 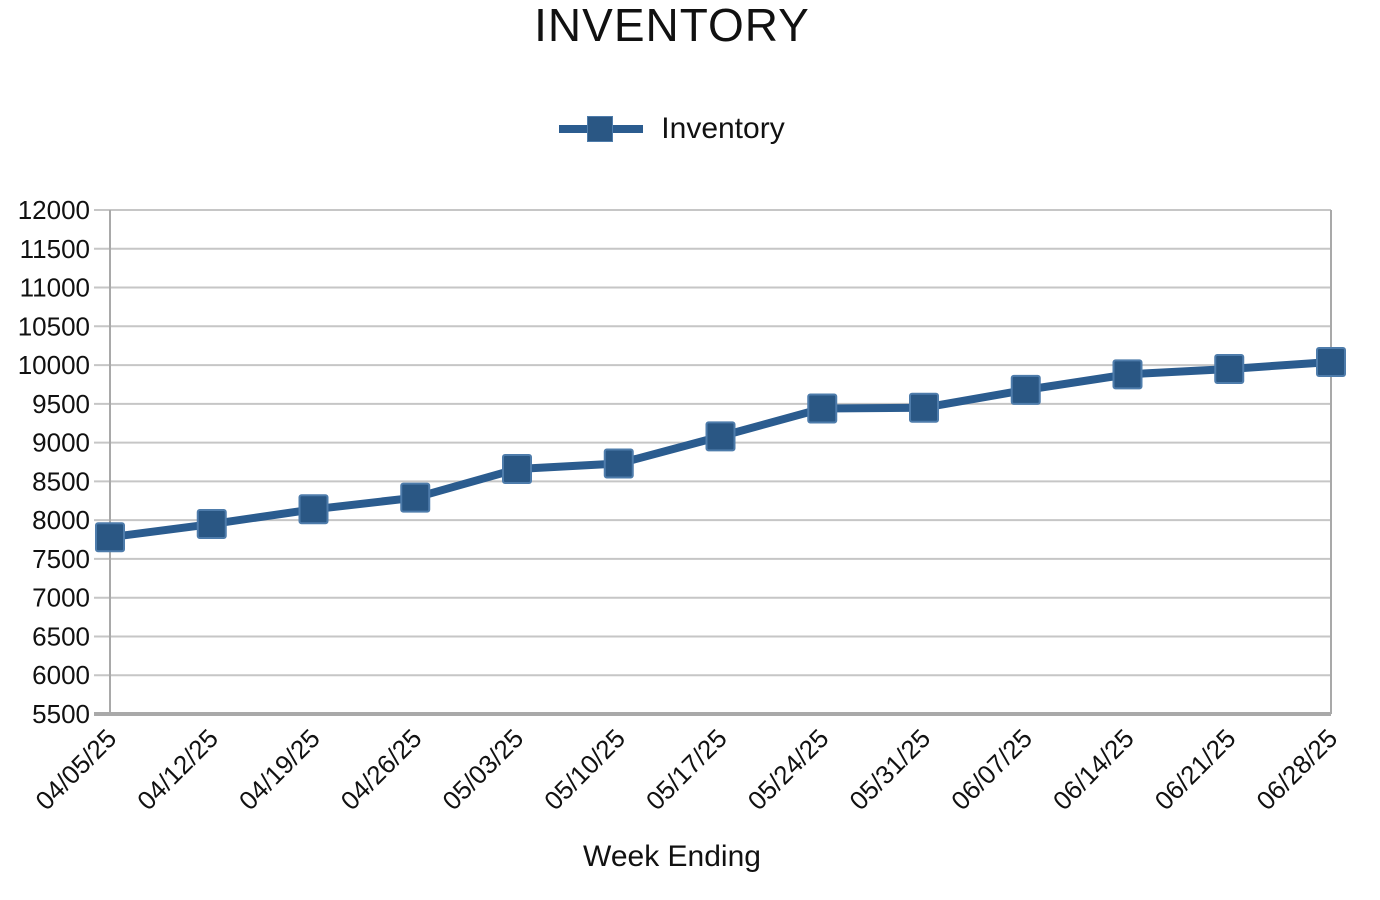 What do you see at coordinates (889, 769) in the screenshot?
I see `x-tick-label: 05/31/25` at bounding box center [889, 769].